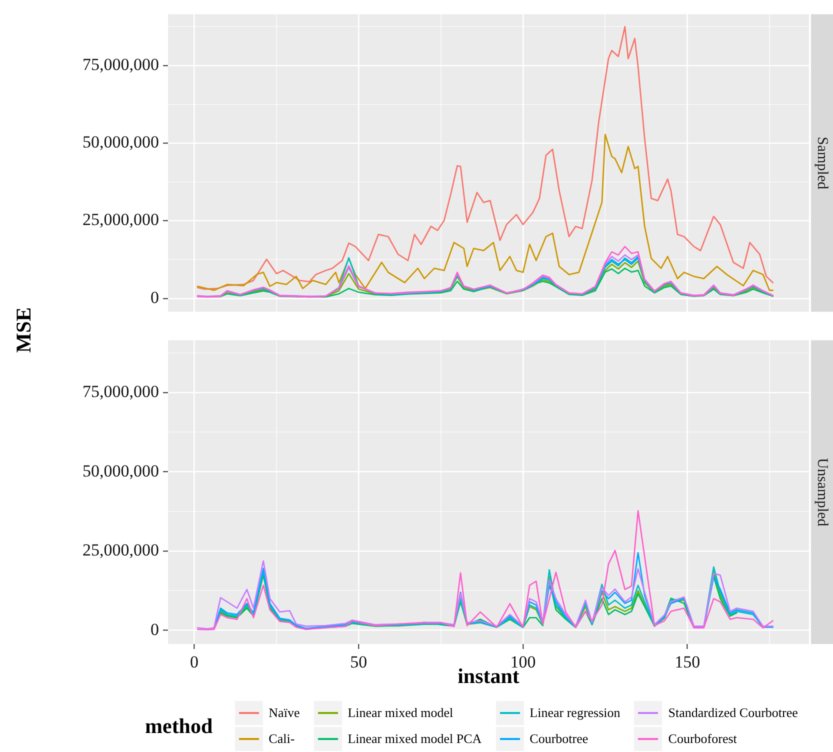 The height and width of the screenshot is (752, 833). Describe the element at coordinates (284, 713) in the screenshot. I see `legend-label: Naïve` at that location.